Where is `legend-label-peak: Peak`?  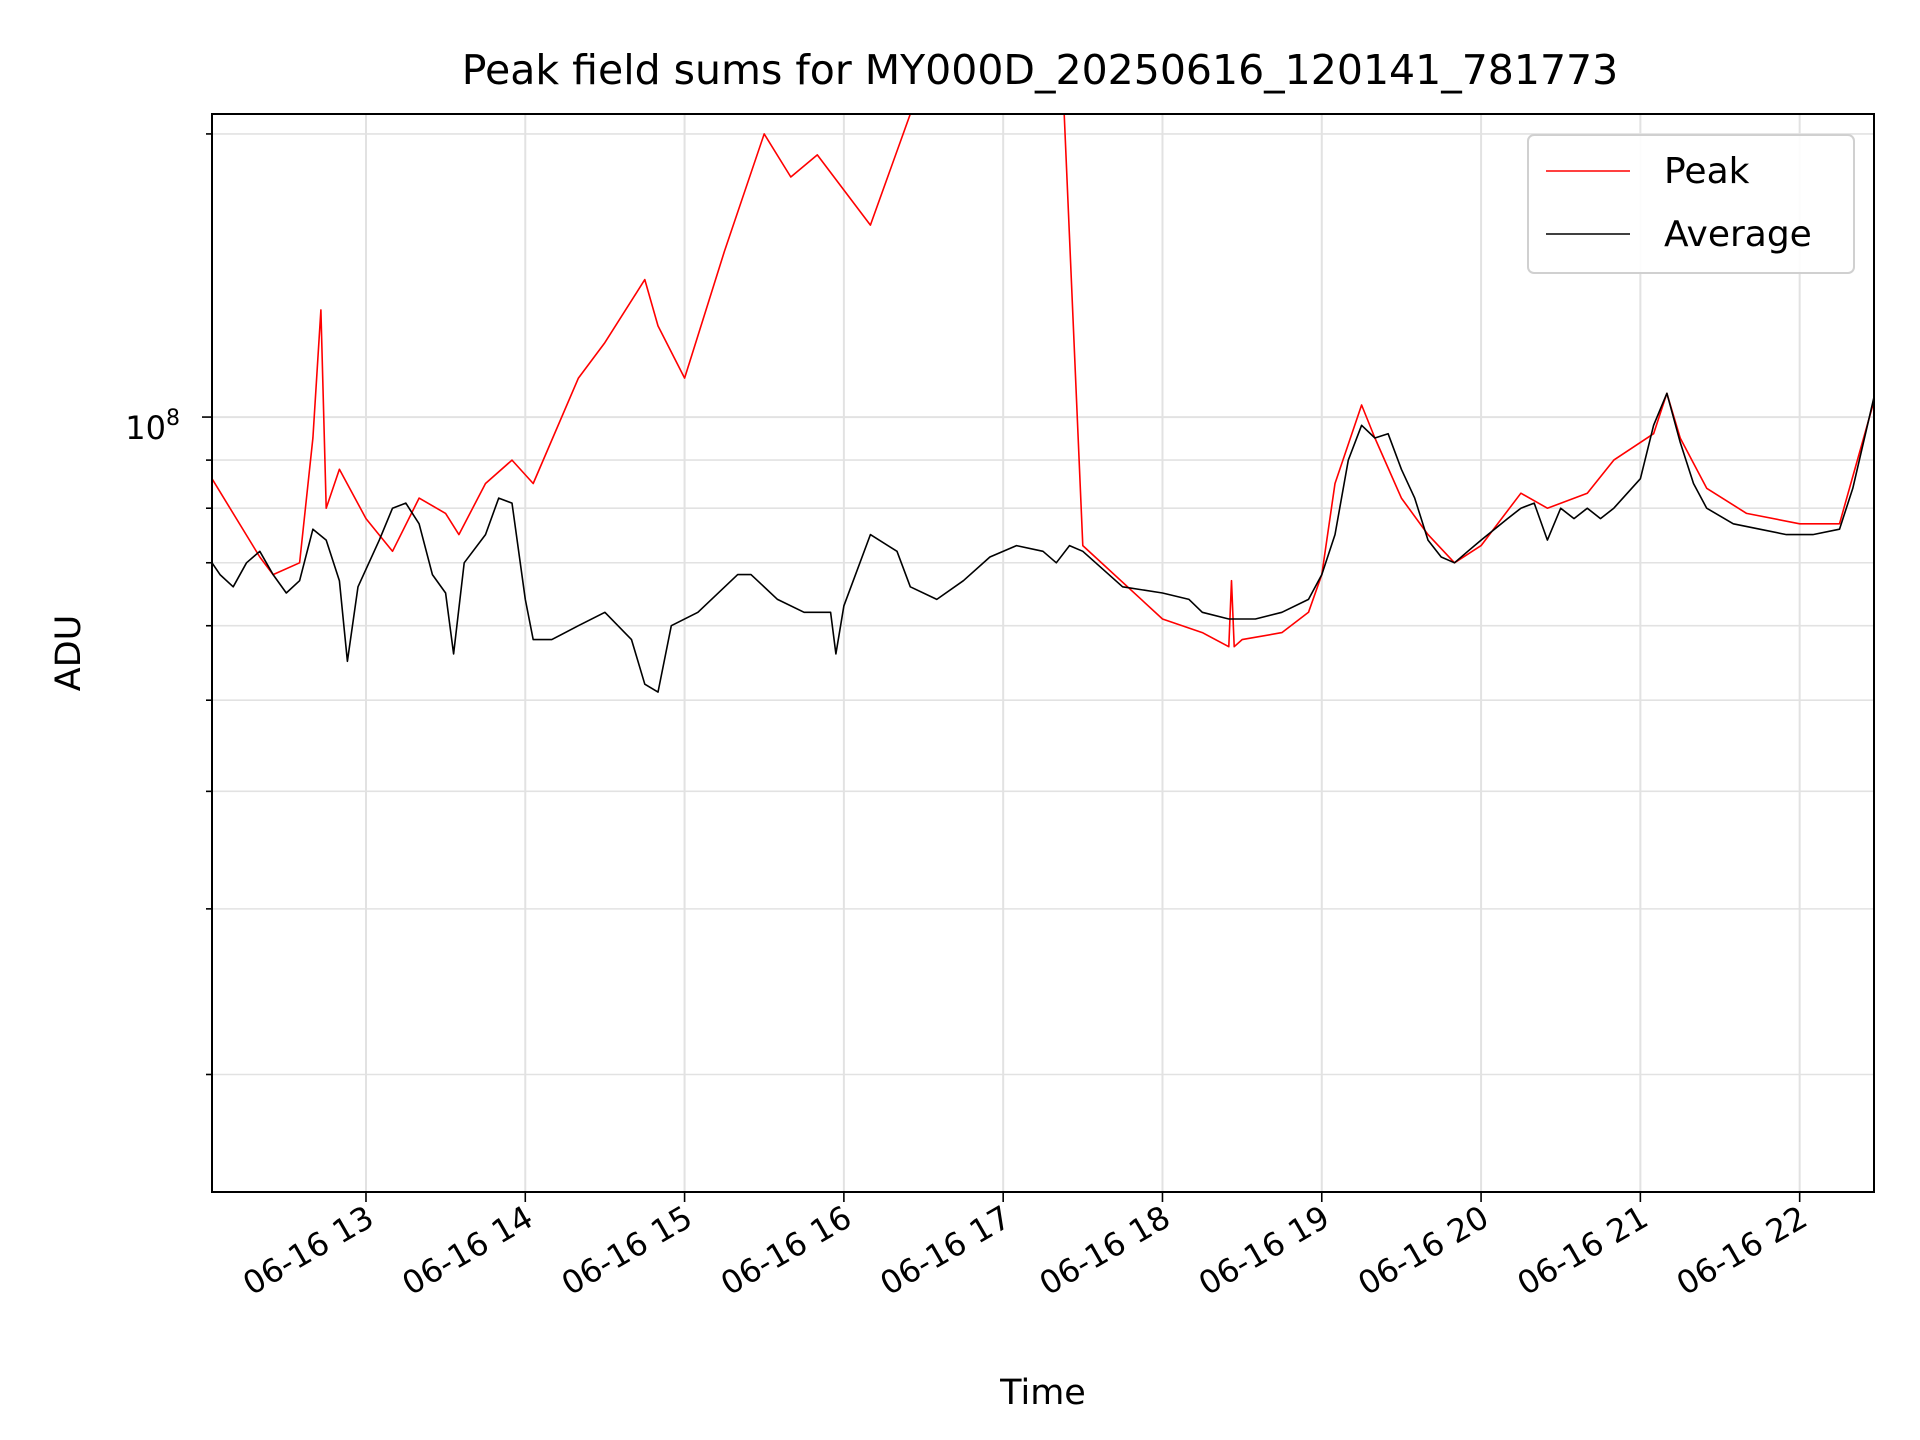
legend-label-peak: Peak is located at coordinates (1707, 171).